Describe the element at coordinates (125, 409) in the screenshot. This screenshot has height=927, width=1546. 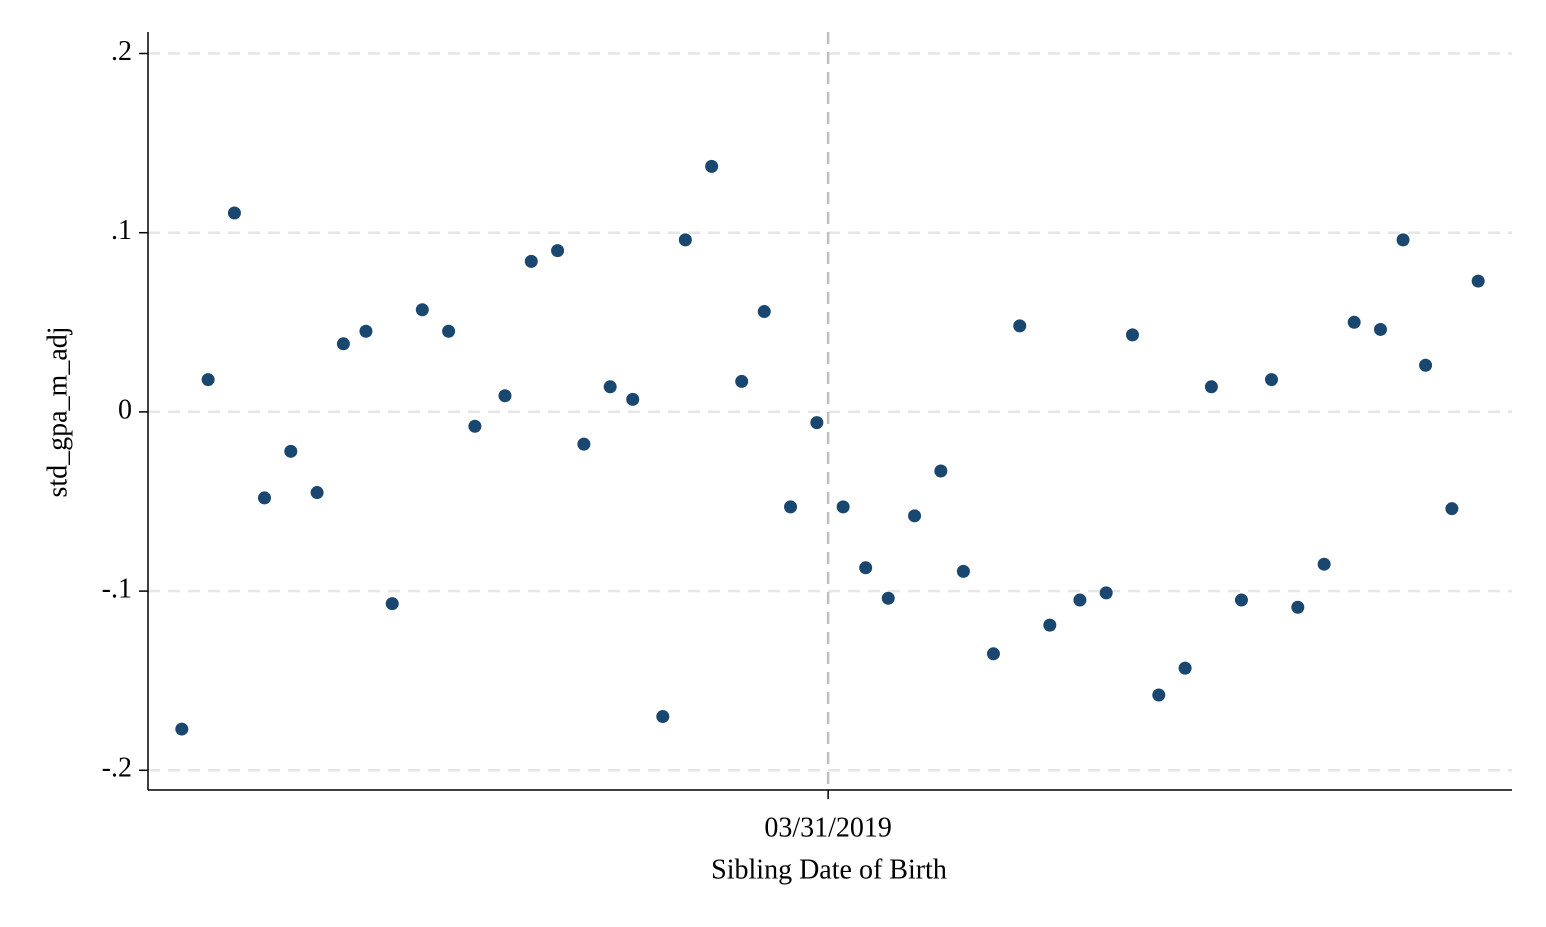
I see `y-tick-label: 0` at that location.